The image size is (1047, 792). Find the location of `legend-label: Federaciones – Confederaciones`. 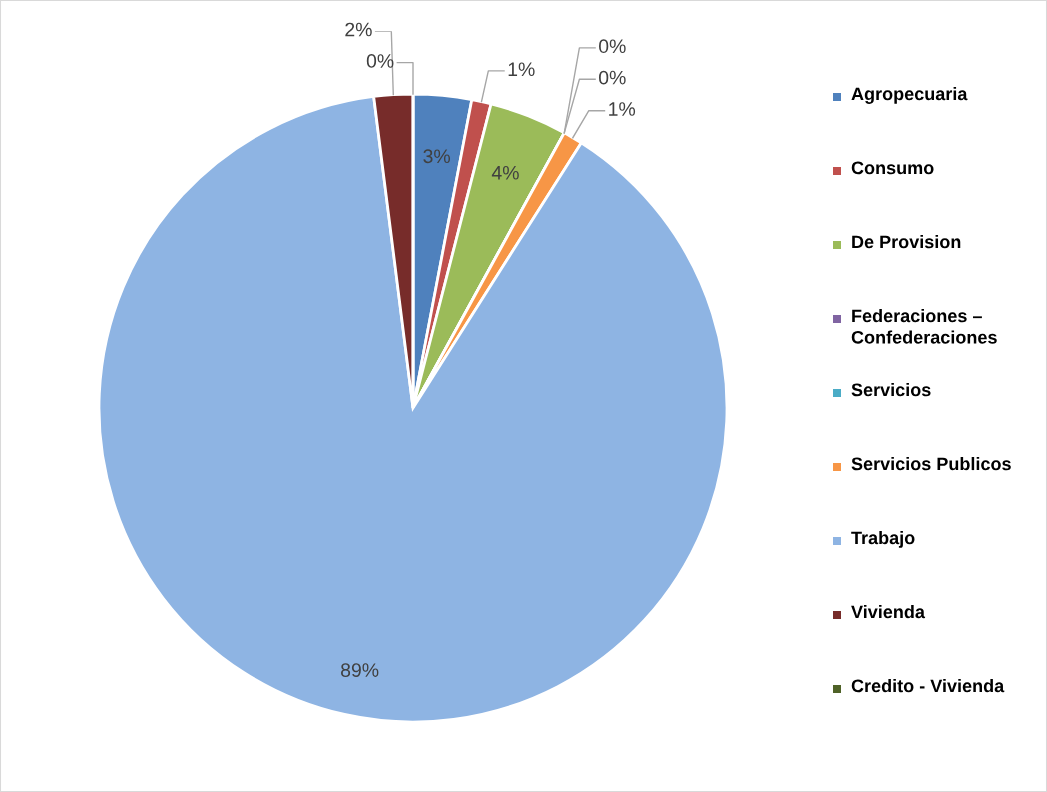

legend-label: Federaciones – Confederaciones is located at coordinates (924, 326).